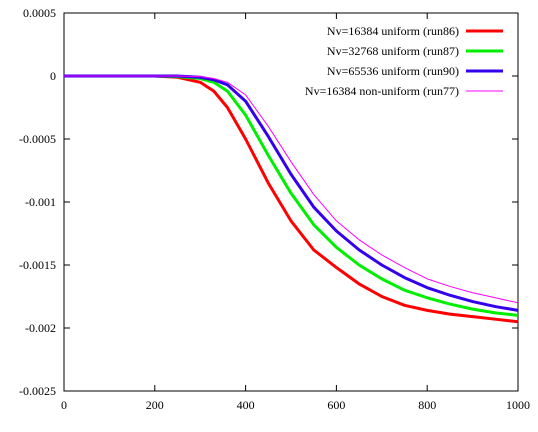 Image resolution: width=538 pixels, height=432 pixels. I want to click on x-tick-label: 400, so click(246, 405).